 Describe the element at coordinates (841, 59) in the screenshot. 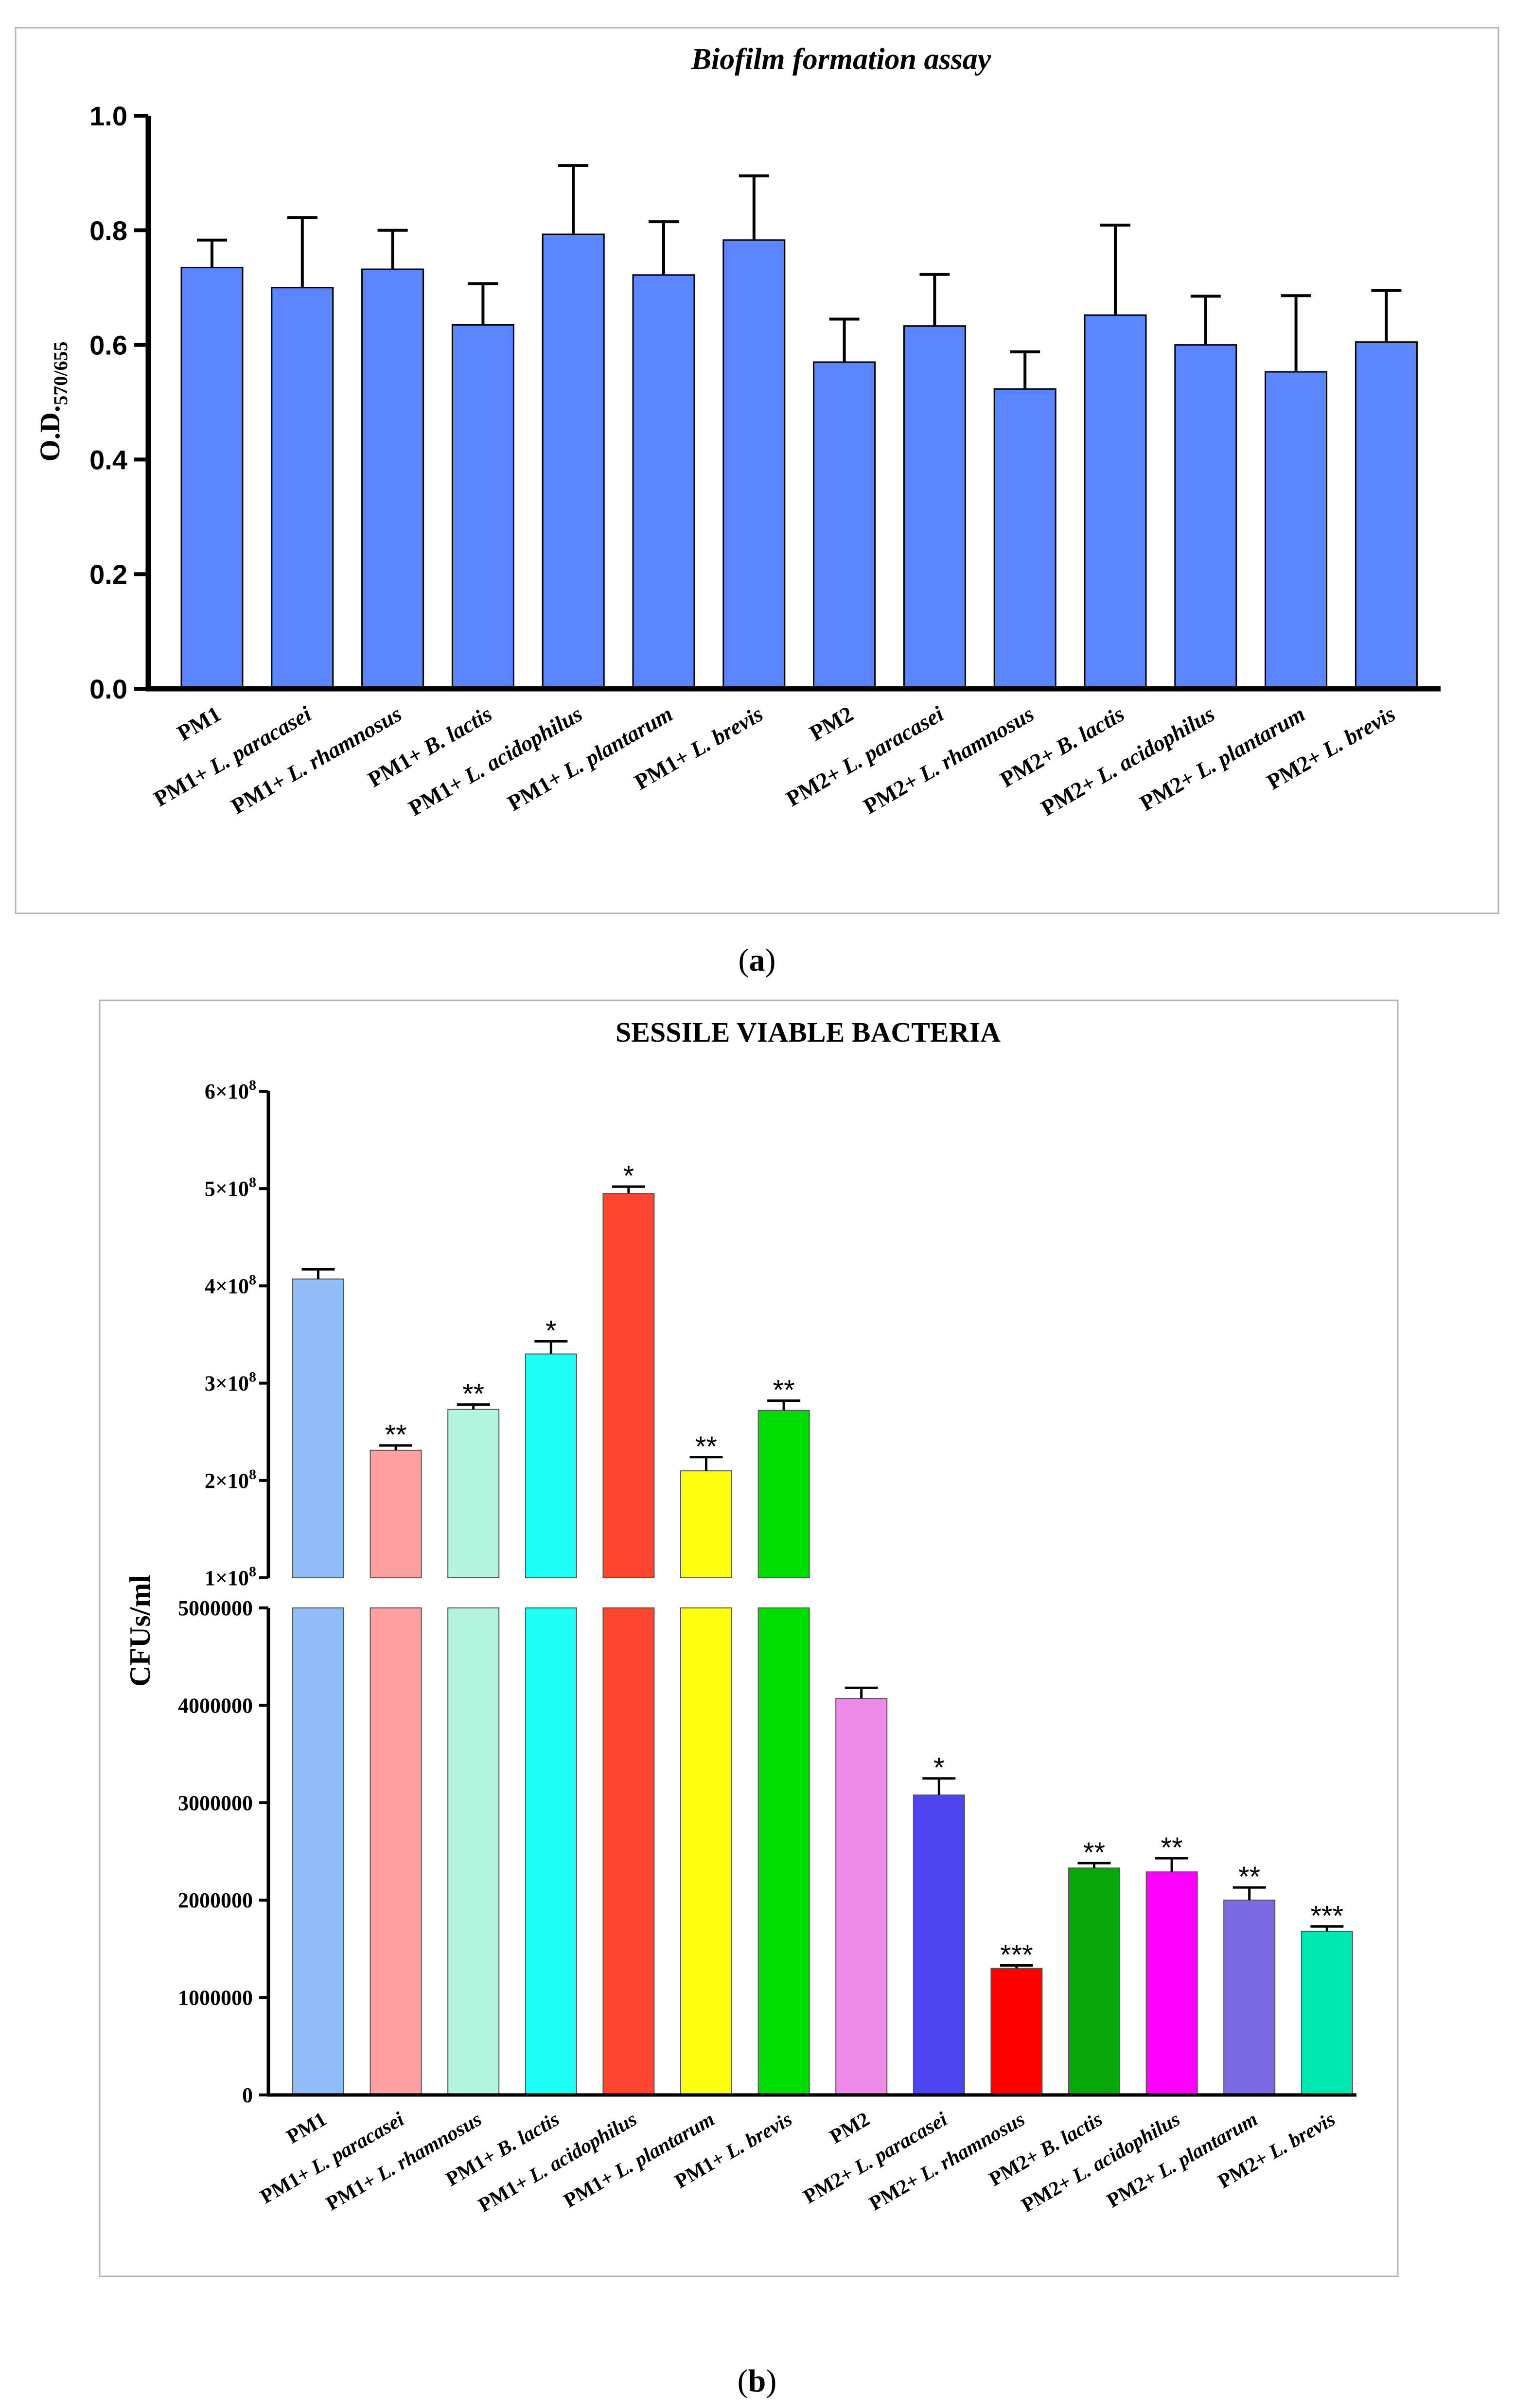

I see `panel-a-title: Biofilm formation assay` at that location.